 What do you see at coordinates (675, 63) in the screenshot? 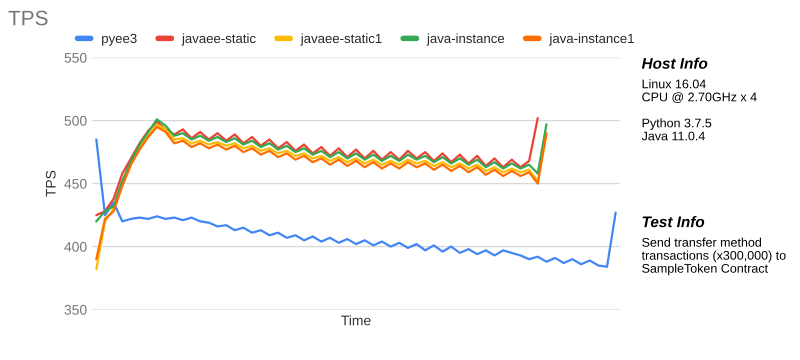
I see `text: Host Info` at bounding box center [675, 63].